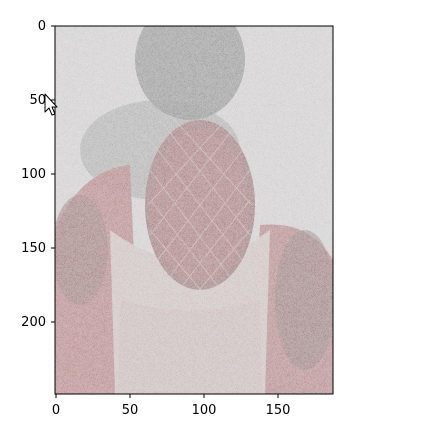 This screenshot has width=440, height=436. Describe the element at coordinates (204, 410) in the screenshot. I see `x-tick-label-100: 100` at that location.